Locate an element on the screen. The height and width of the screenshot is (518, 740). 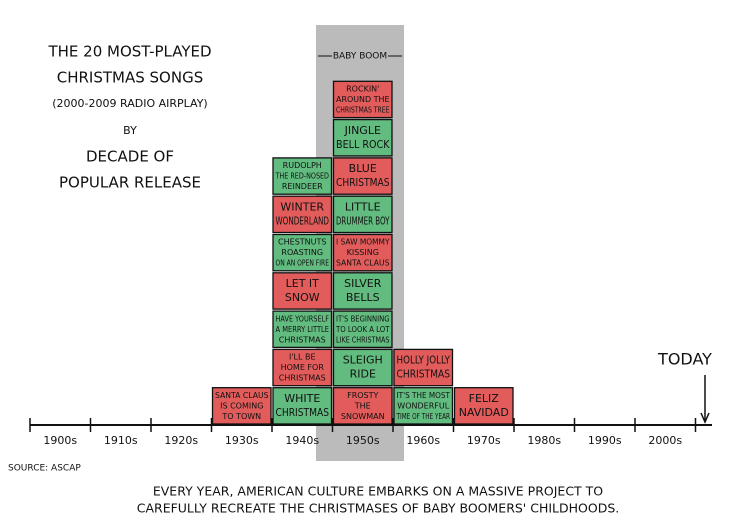
decade-label: 1920s is located at coordinates (181, 440).